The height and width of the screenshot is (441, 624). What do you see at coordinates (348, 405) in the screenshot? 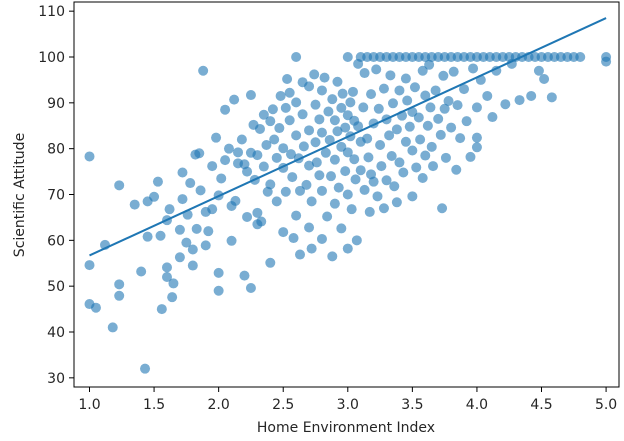
I see `x-tick-label: 3.0` at bounding box center [348, 405].